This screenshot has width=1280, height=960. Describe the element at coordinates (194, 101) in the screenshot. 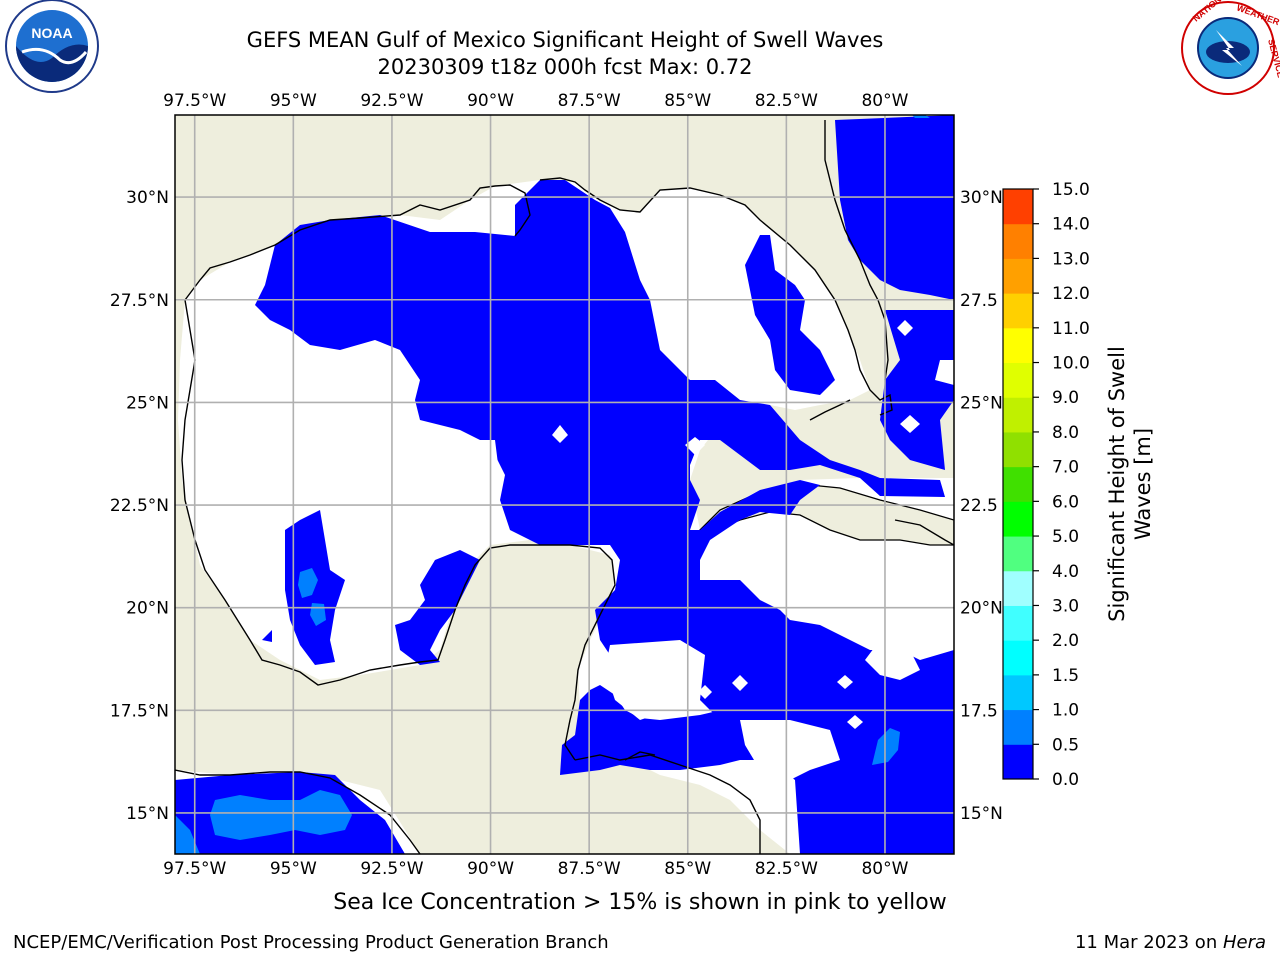

I see `lon-label-top: 97.5°W` at that location.